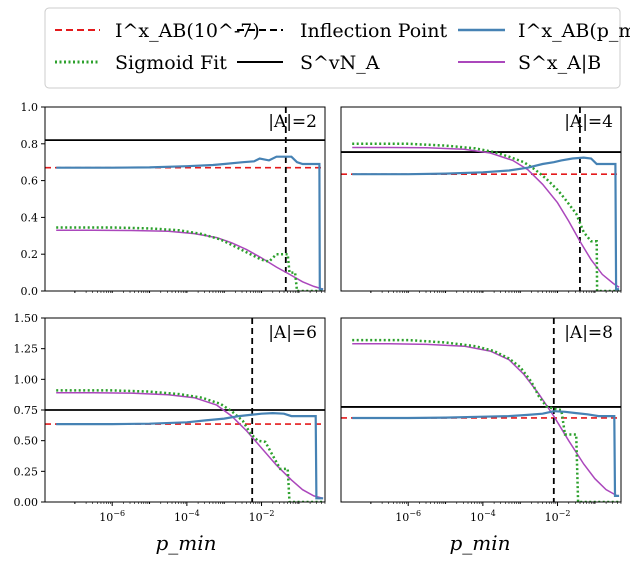  I want to click on panel-label: |A|=8, so click(588, 333).